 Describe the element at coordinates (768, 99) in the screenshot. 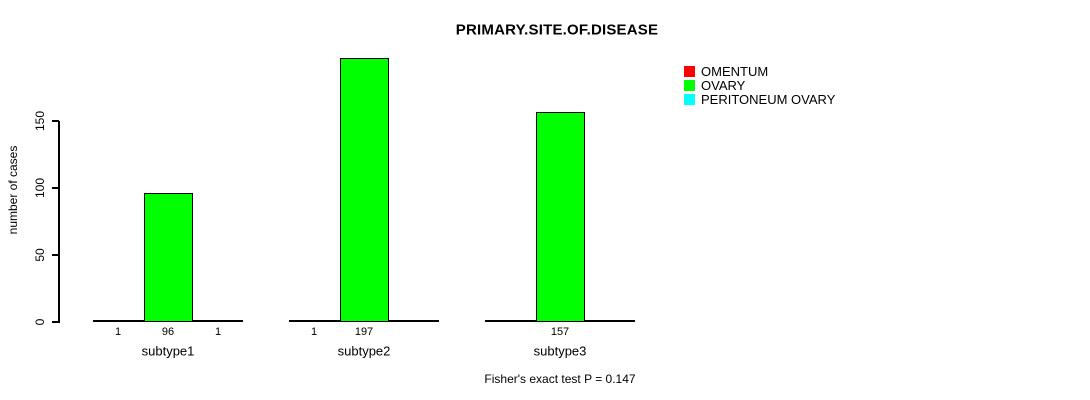

I see `legend-item-label: PERITONEUM OVARY` at that location.